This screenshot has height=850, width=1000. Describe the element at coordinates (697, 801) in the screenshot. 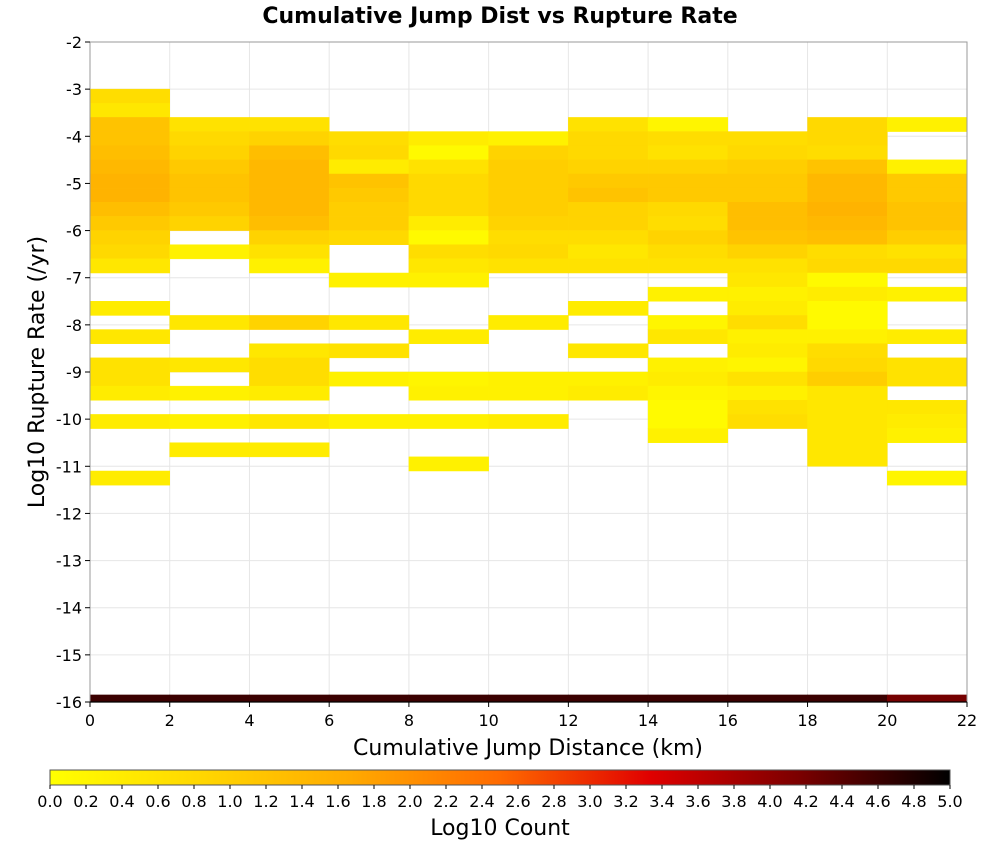

I see `colorbar-tick-label: 3.6` at that location.